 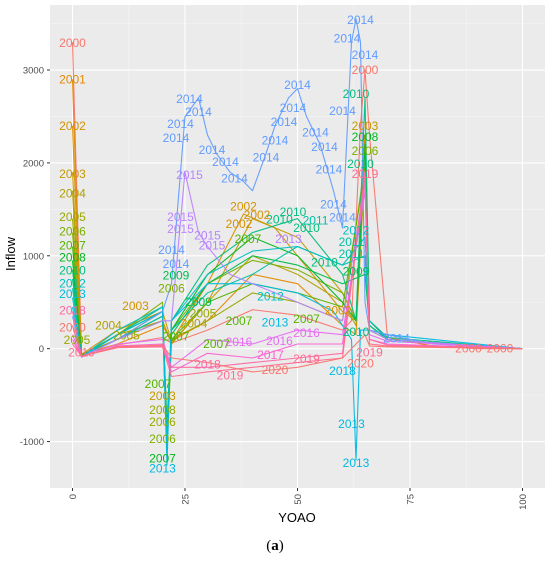 I want to click on figure-caption: (a), so click(x=275, y=546).